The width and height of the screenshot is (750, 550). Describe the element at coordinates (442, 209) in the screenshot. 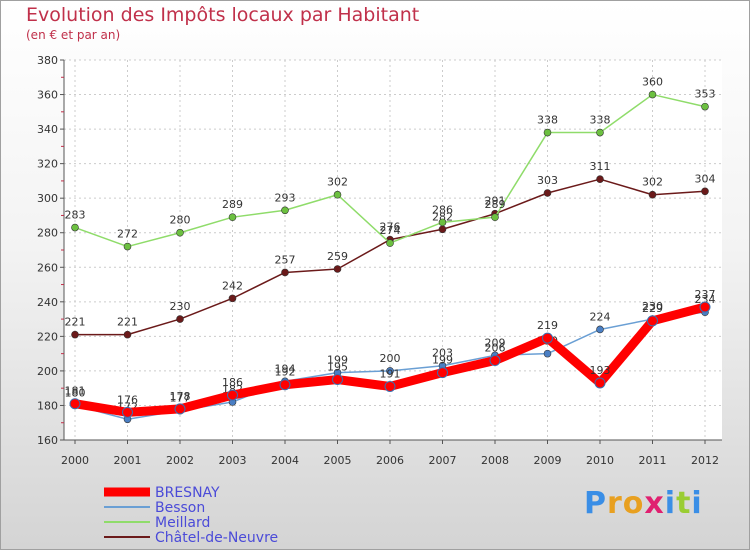

I see `data-label: 286` at that location.